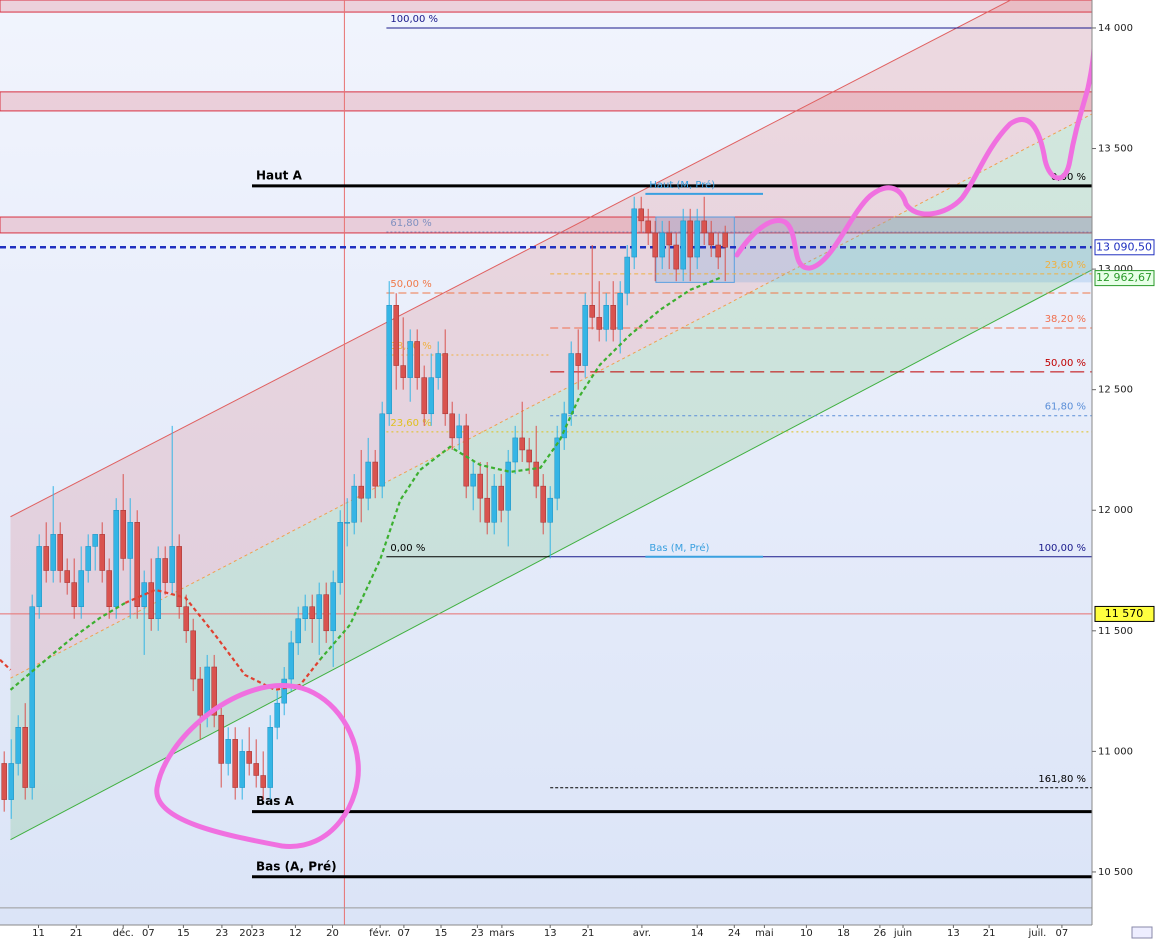  What do you see at coordinates (843, 933) in the screenshot?
I see `x-tick-label: 18` at bounding box center [843, 933].